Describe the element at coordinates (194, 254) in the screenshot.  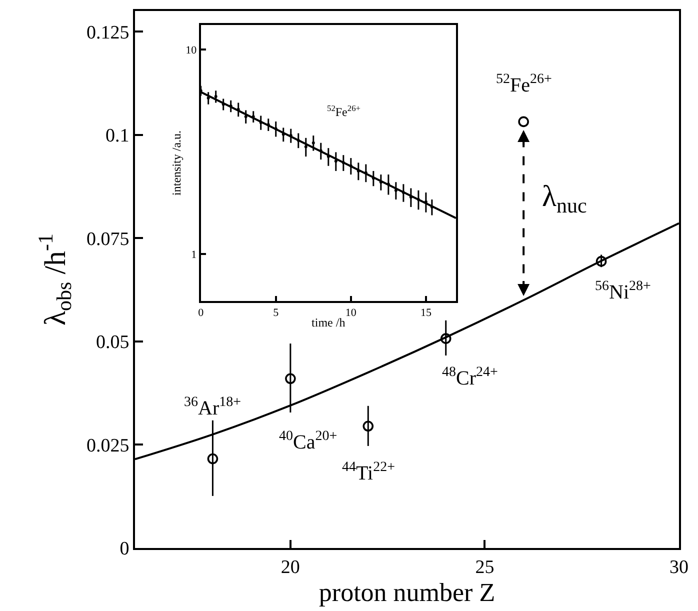
I see `y-tick-label: 1` at that location.